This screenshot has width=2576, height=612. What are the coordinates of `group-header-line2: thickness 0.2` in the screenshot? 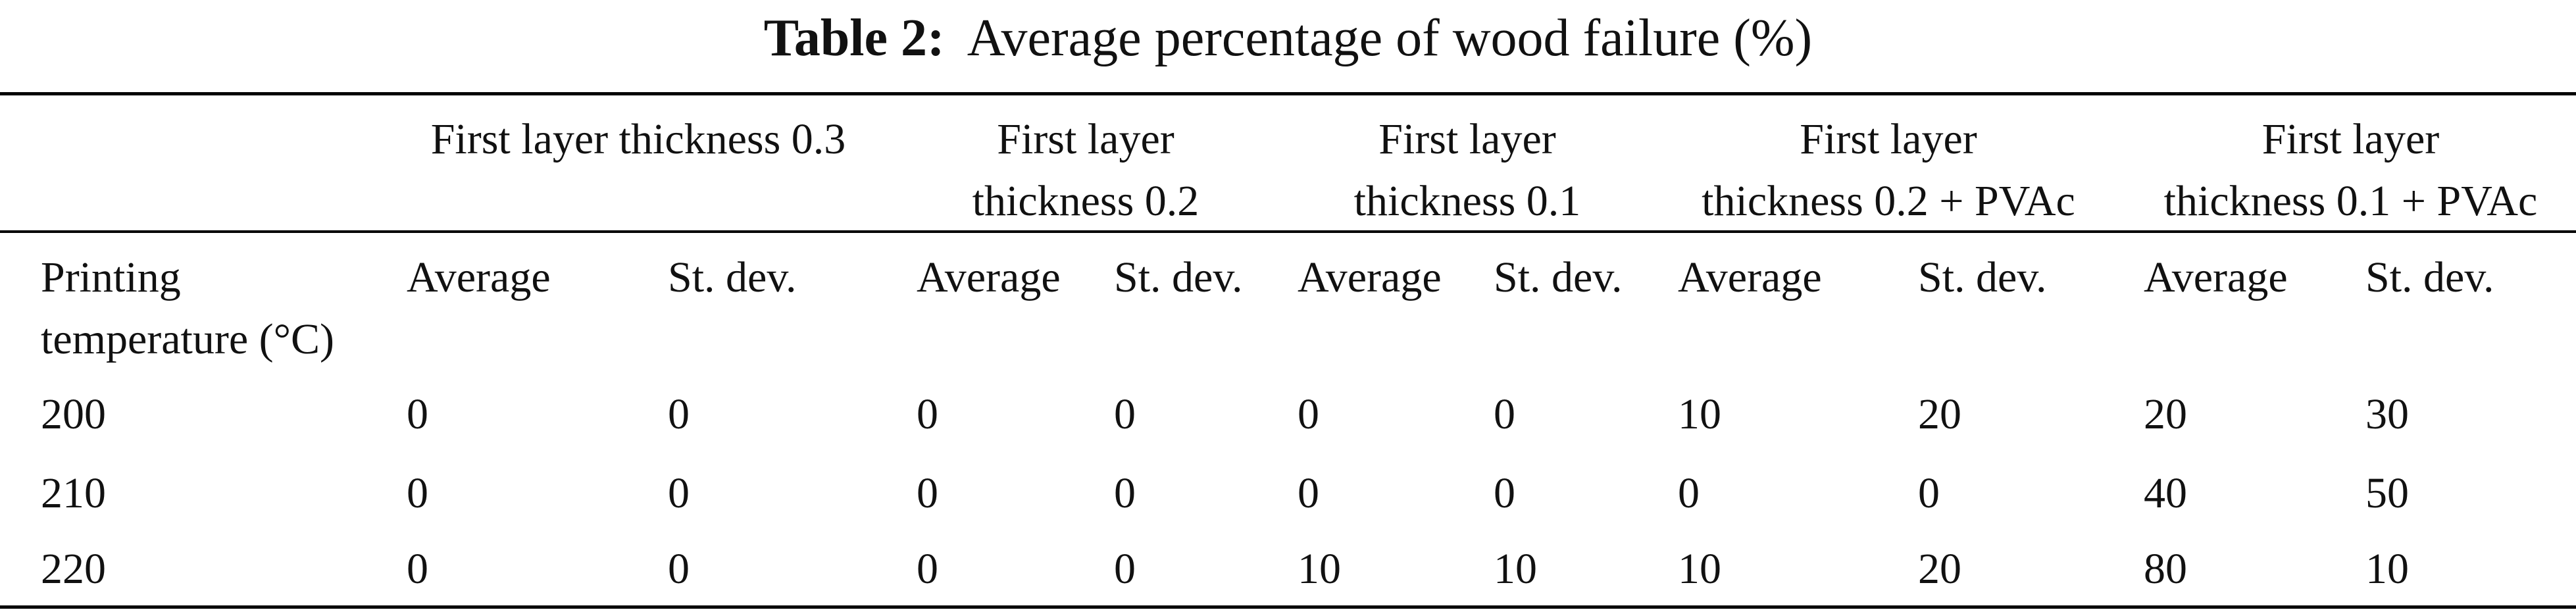 It's located at (1086, 201).